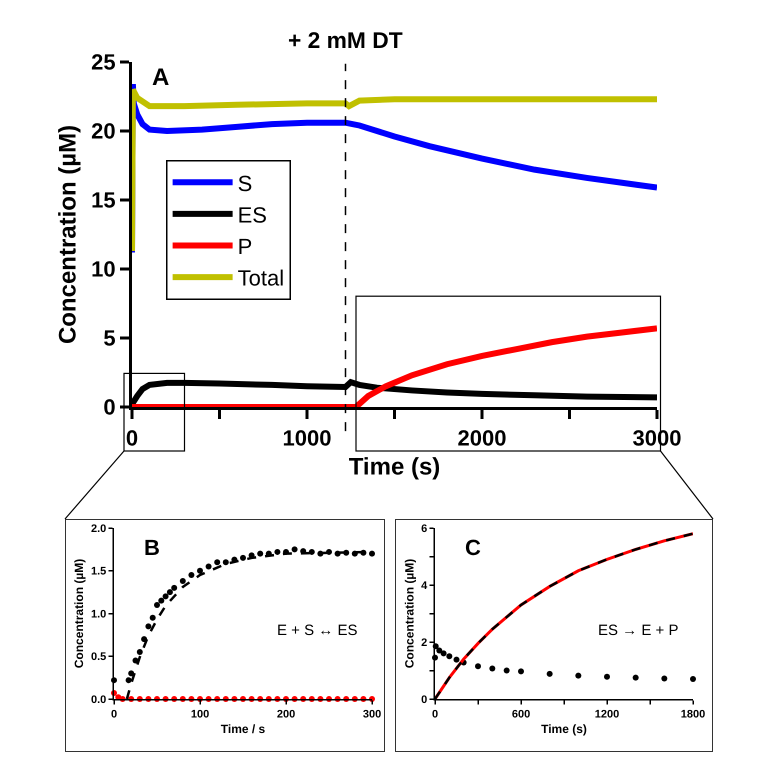 Image resolution: width=765 pixels, height=772 pixels. What do you see at coordinates (345, 40) in the screenshot?
I see `ref-line-label: + 2 mM DT` at bounding box center [345, 40].